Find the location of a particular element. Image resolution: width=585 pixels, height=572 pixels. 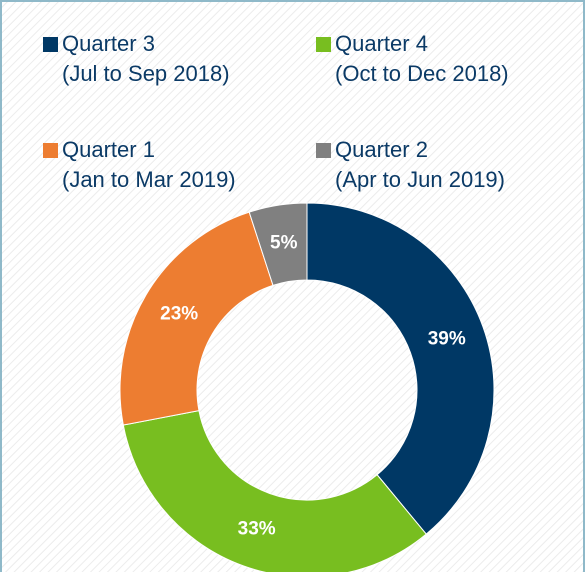

data-label: 33% is located at coordinates (257, 529).